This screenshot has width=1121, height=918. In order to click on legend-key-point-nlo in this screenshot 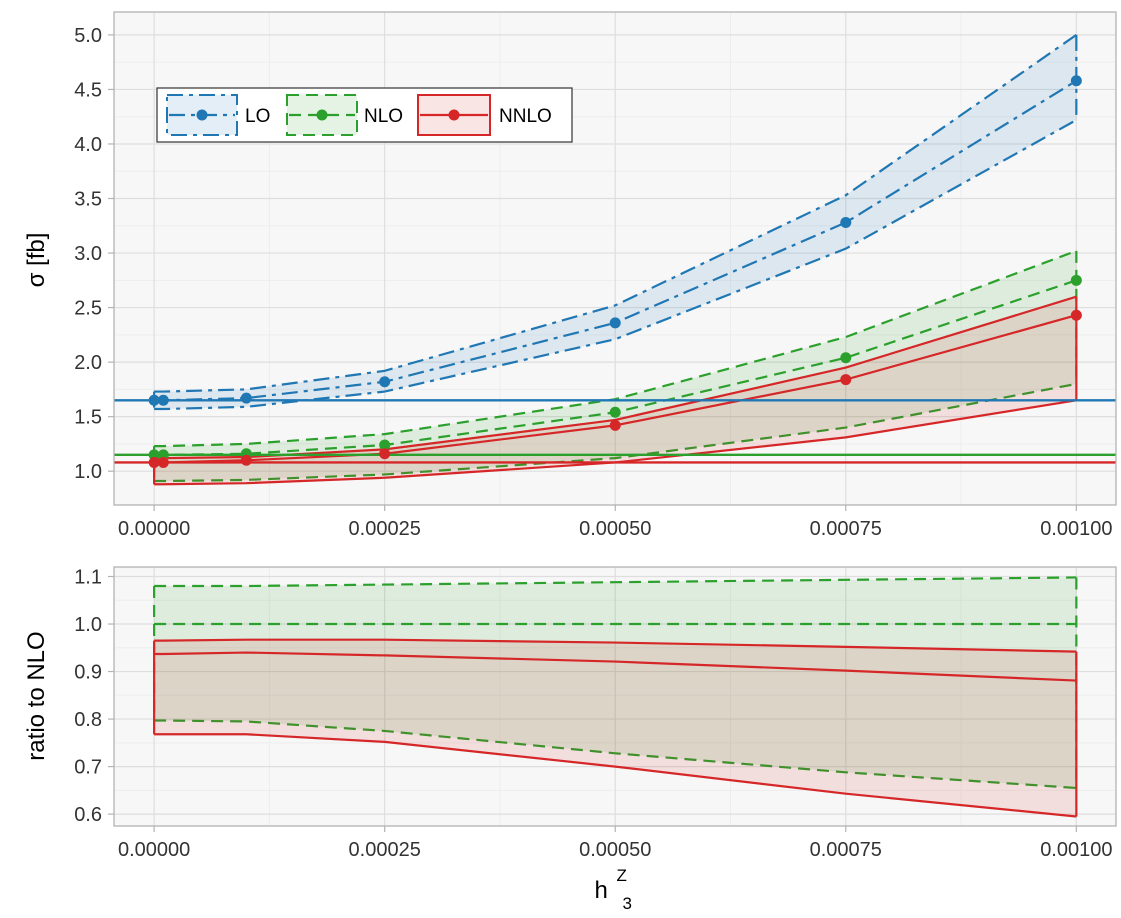, I will do `click(322, 115)`.